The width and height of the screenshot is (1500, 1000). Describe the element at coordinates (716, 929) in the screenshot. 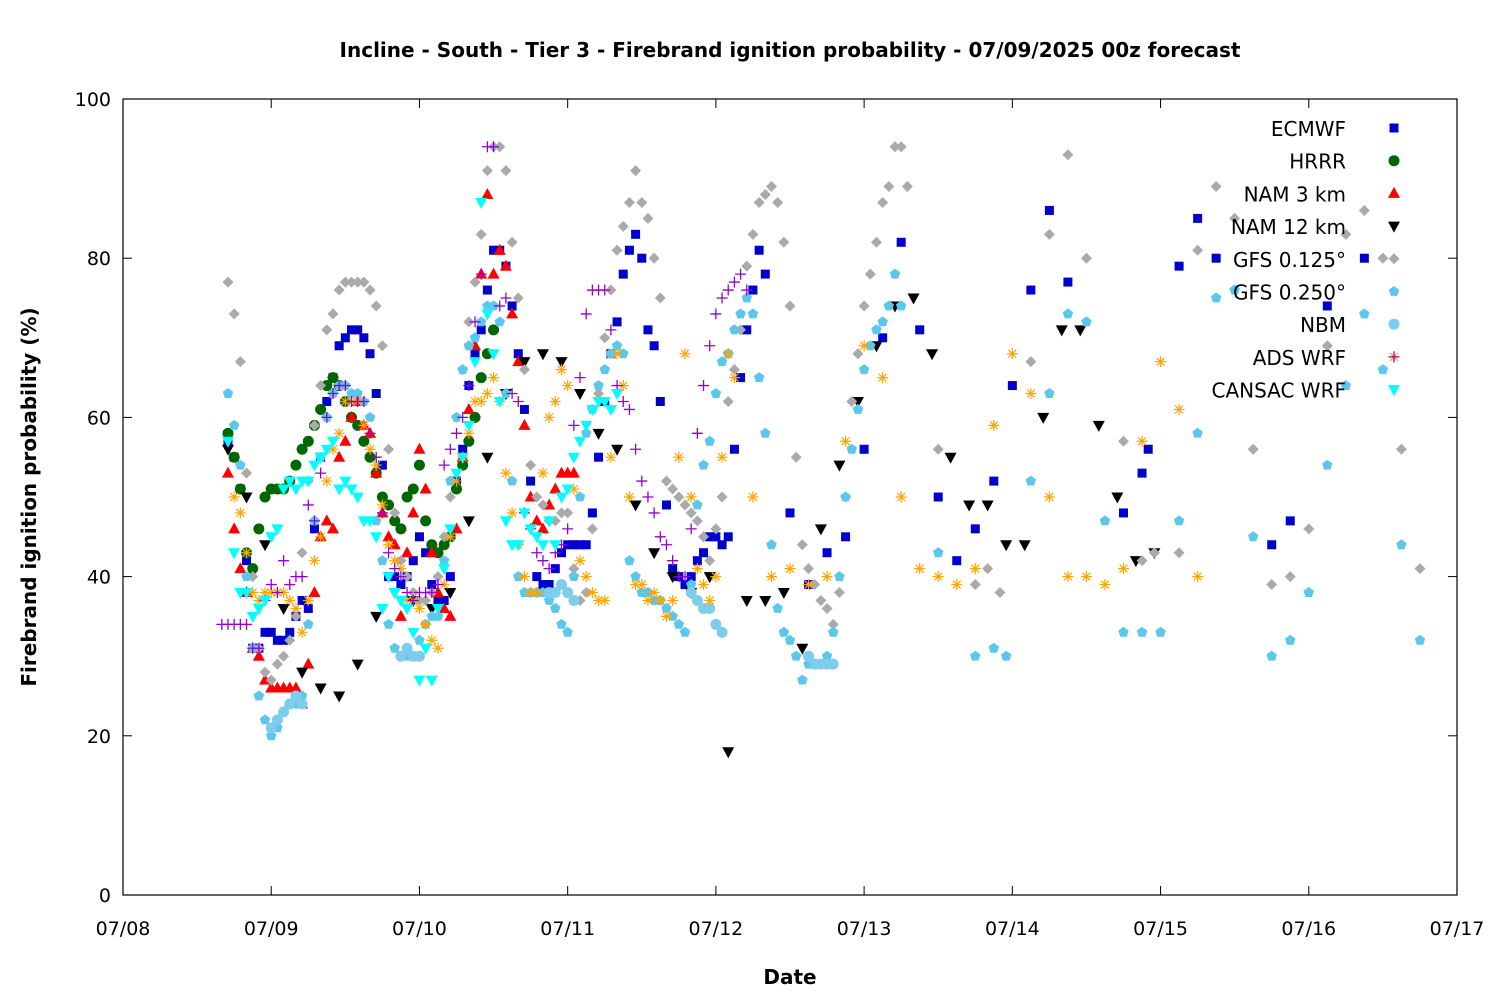

I see `x-tick-label: 07/12` at that location.